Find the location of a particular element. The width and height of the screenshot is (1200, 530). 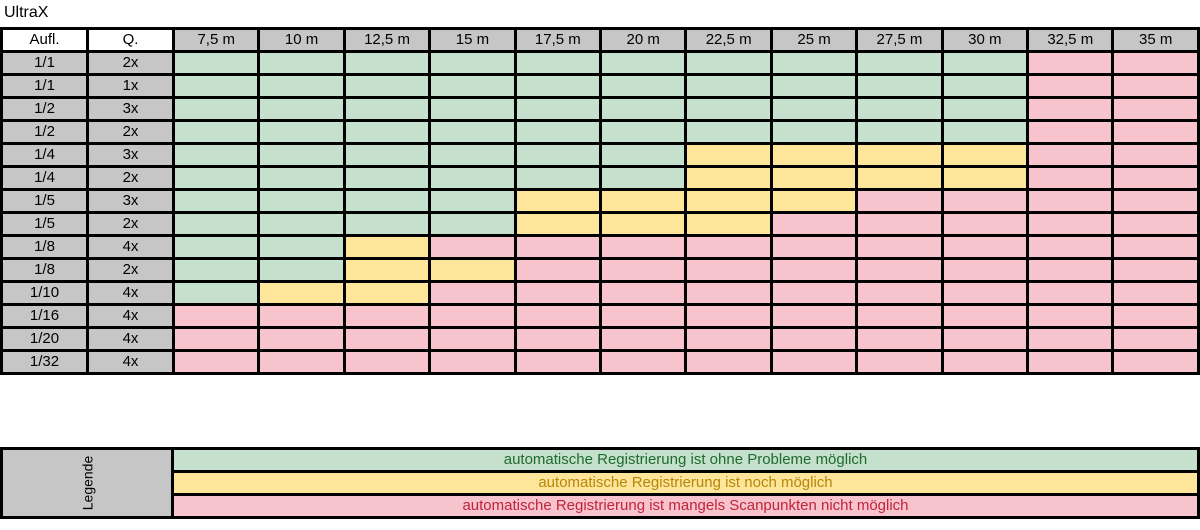

quality-cell: 1x is located at coordinates (130, 86).